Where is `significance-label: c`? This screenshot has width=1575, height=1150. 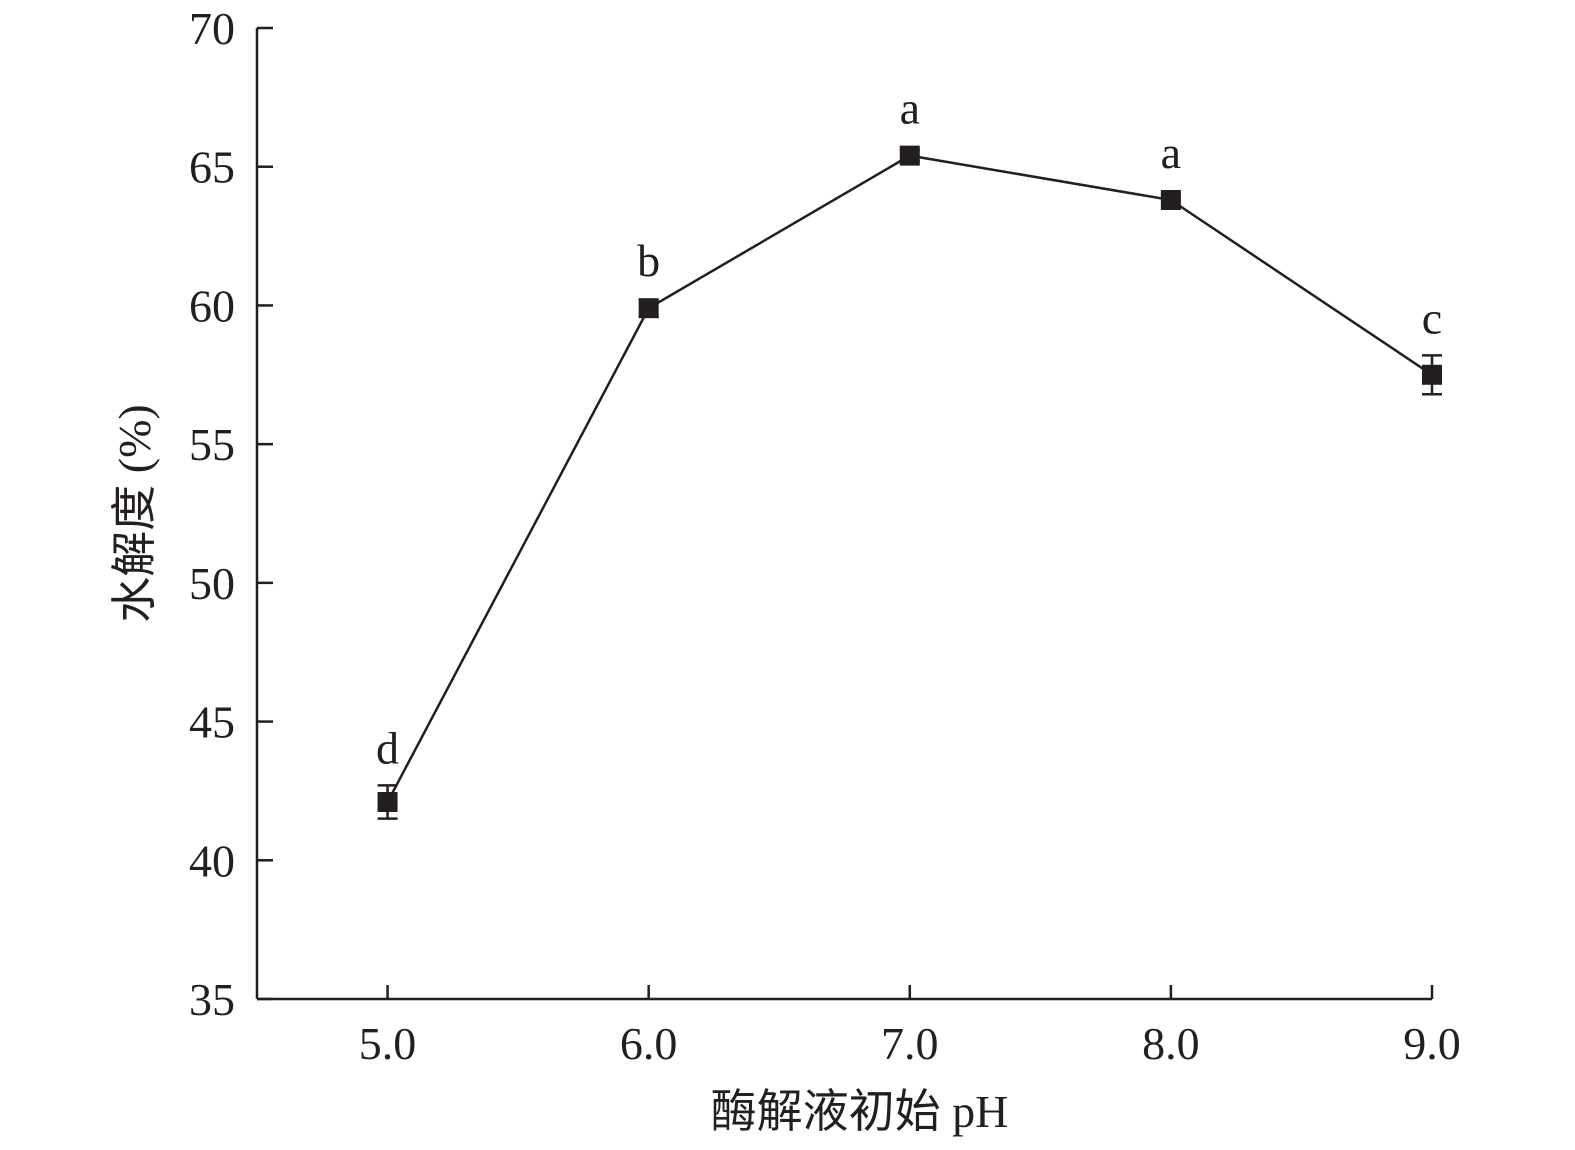
significance-label: c is located at coordinates (1432, 317).